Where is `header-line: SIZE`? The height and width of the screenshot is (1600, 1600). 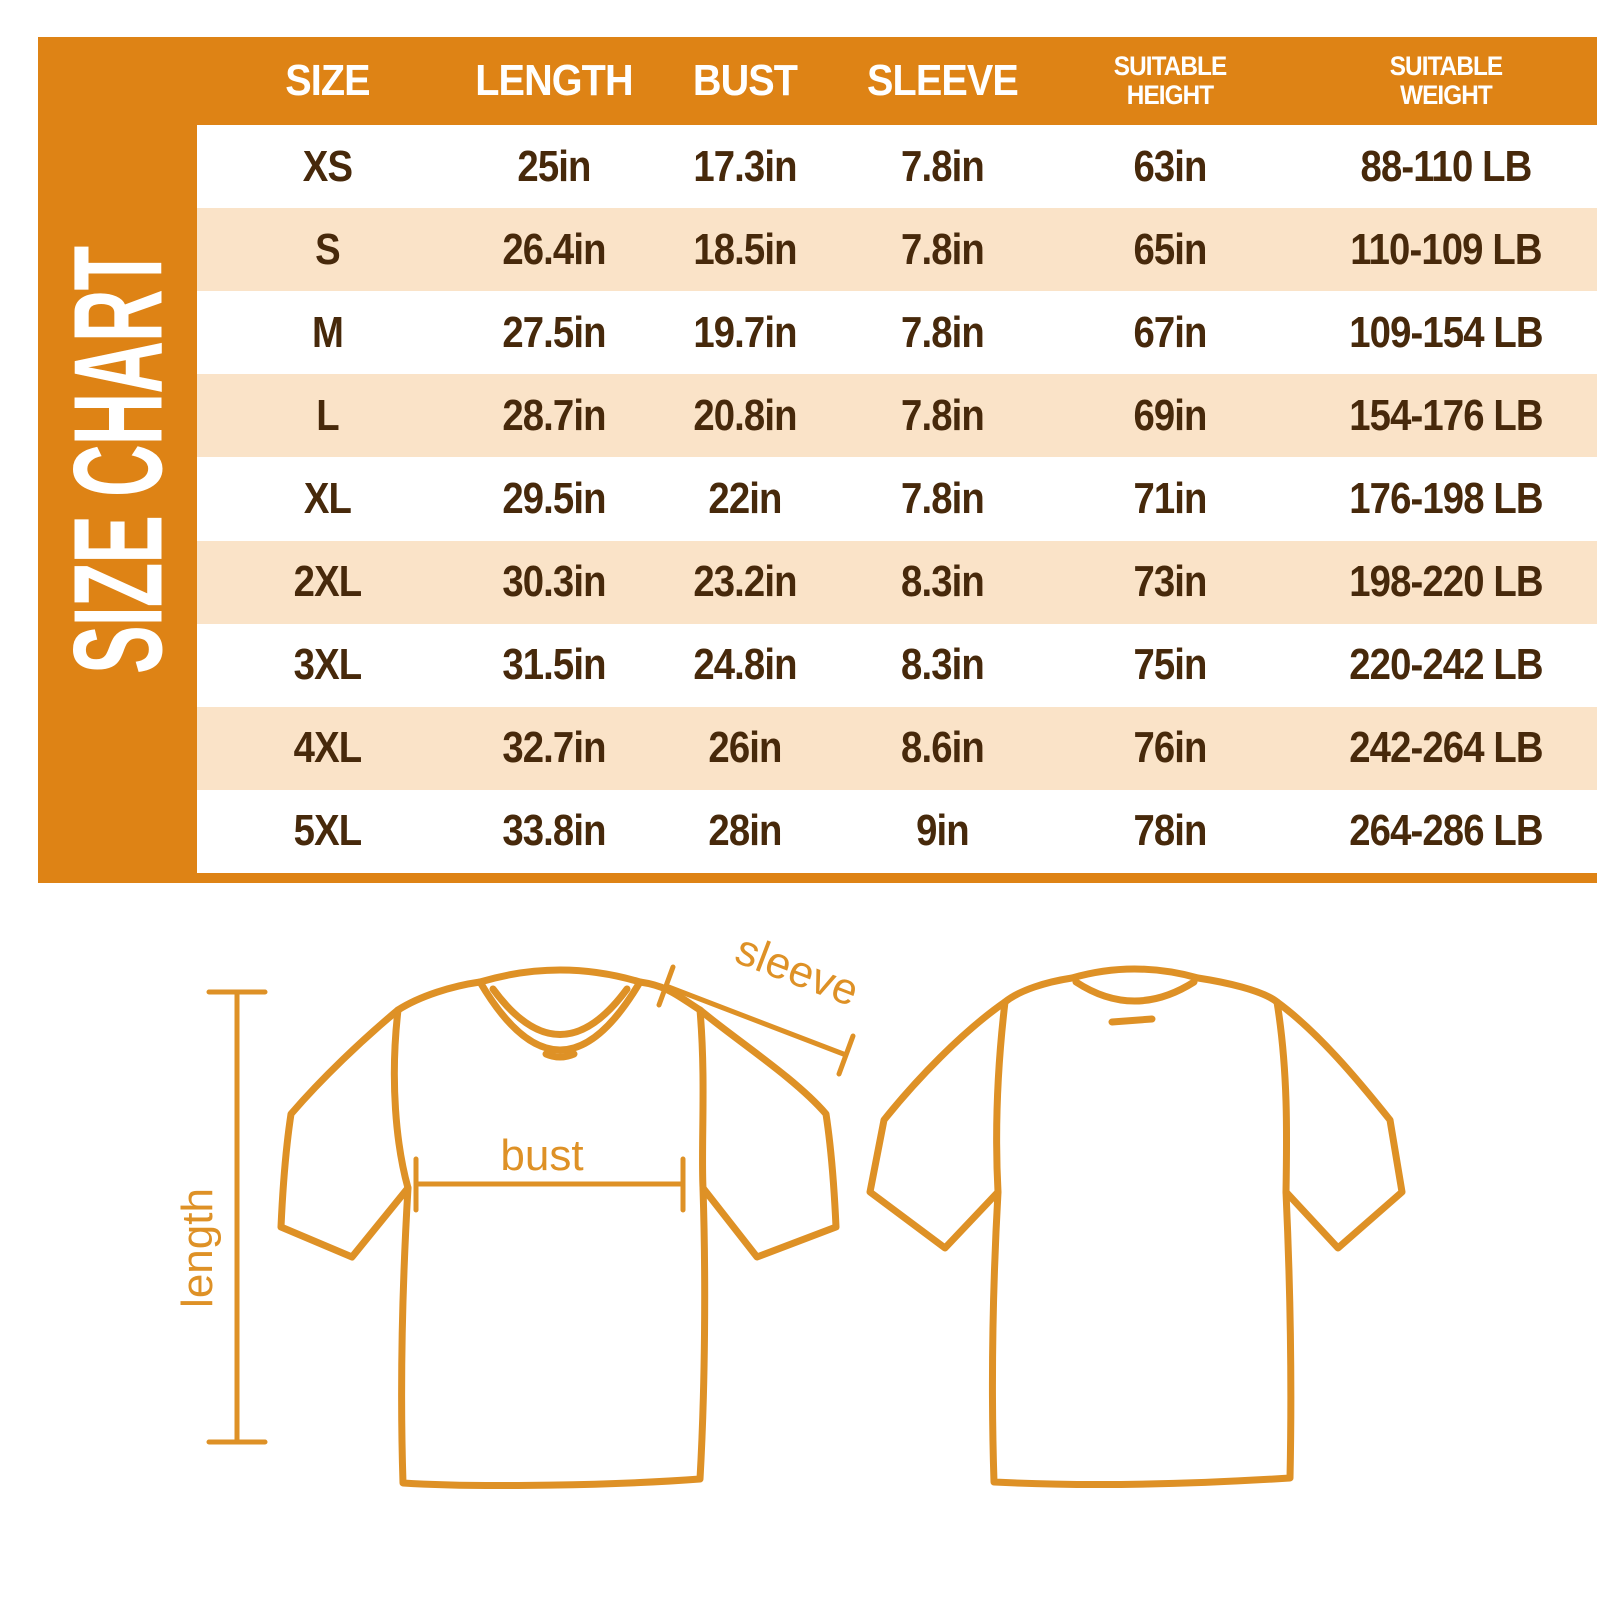 header-line: SIZE is located at coordinates (327, 80).